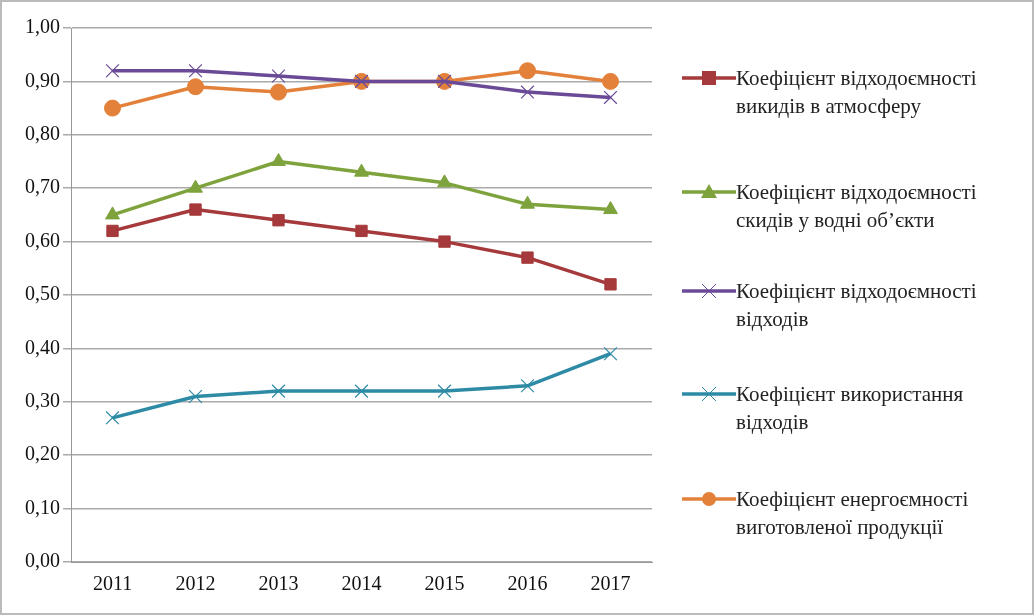  What do you see at coordinates (42, 133) in the screenshot?
I see `y-tick-label: 0,80` at bounding box center [42, 133].